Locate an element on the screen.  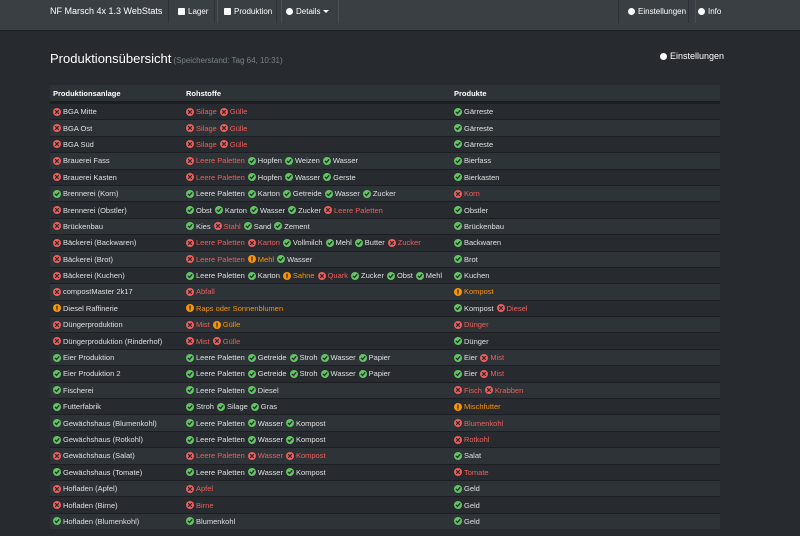
status-item: Apfel is located at coordinates (199, 488).